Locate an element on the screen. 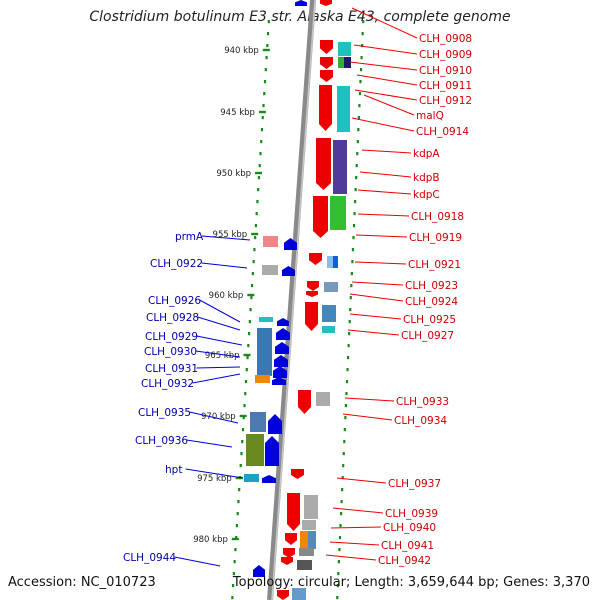  forward-gene-label: CLH_0936 is located at coordinates (161, 441).